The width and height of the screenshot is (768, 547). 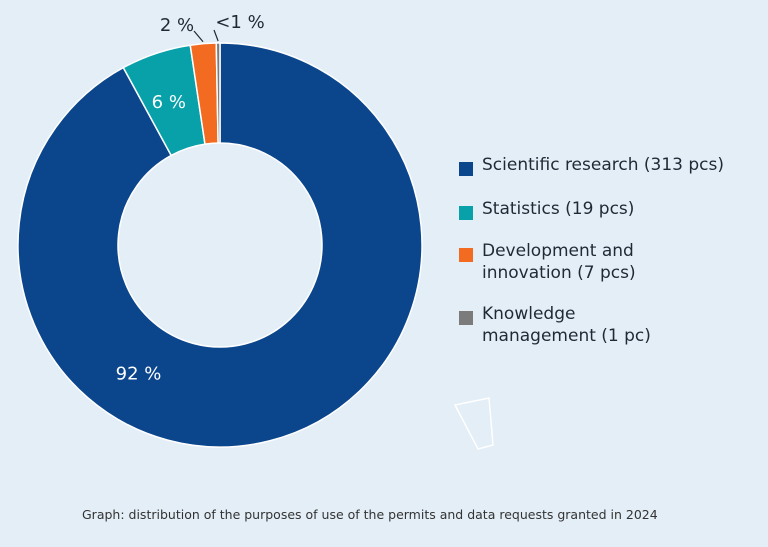 I want to click on slice-value-label: 2 %, so click(x=177, y=25).